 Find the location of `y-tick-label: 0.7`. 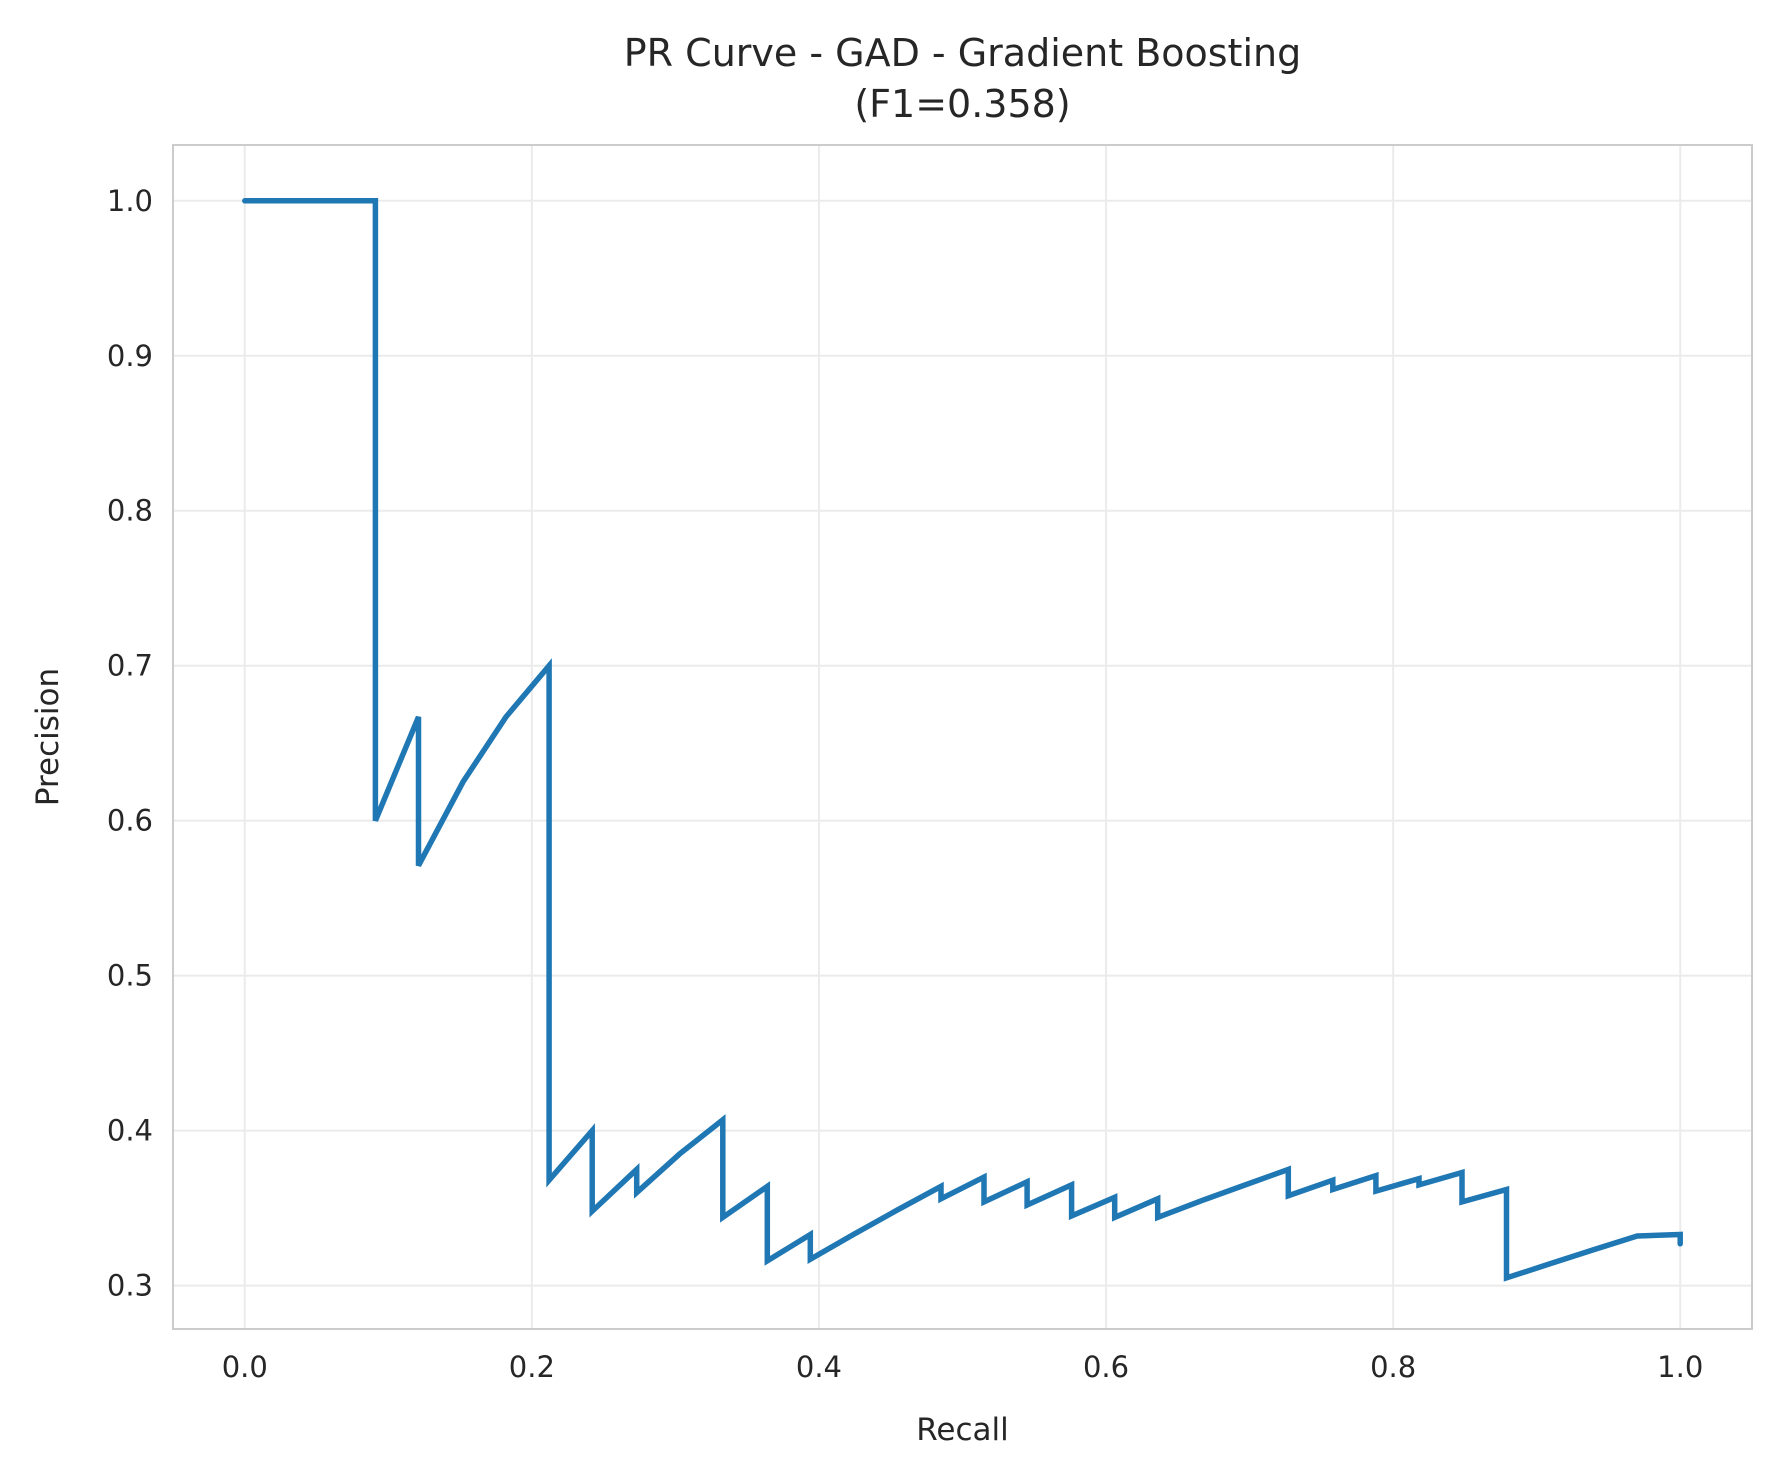

y-tick-label: 0.7 is located at coordinates (130, 666).